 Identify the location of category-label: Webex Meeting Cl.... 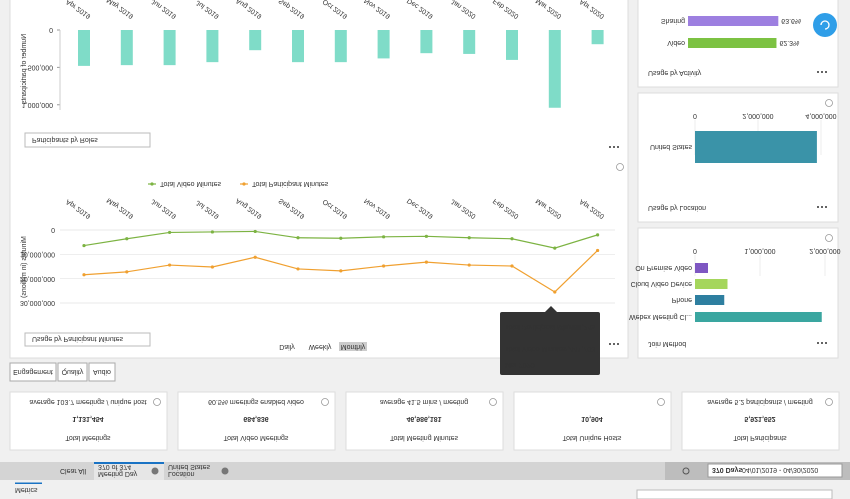
(660, 316).